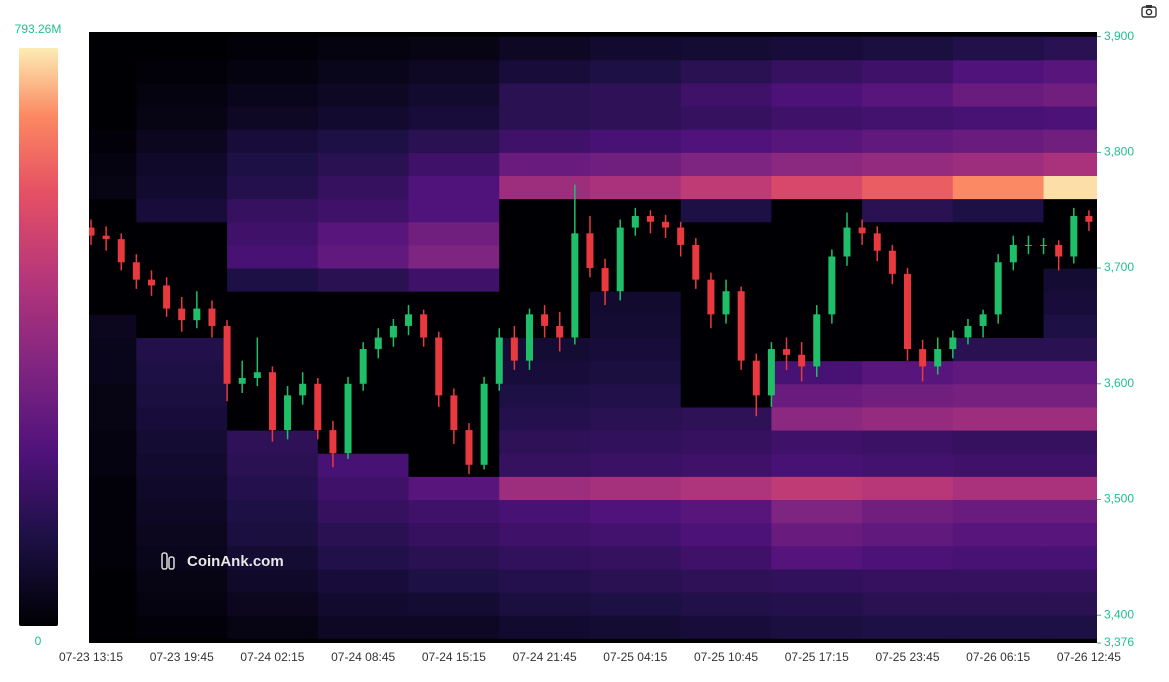 The height and width of the screenshot is (682, 1169). I want to click on camera-icon, so click(1149, 11).